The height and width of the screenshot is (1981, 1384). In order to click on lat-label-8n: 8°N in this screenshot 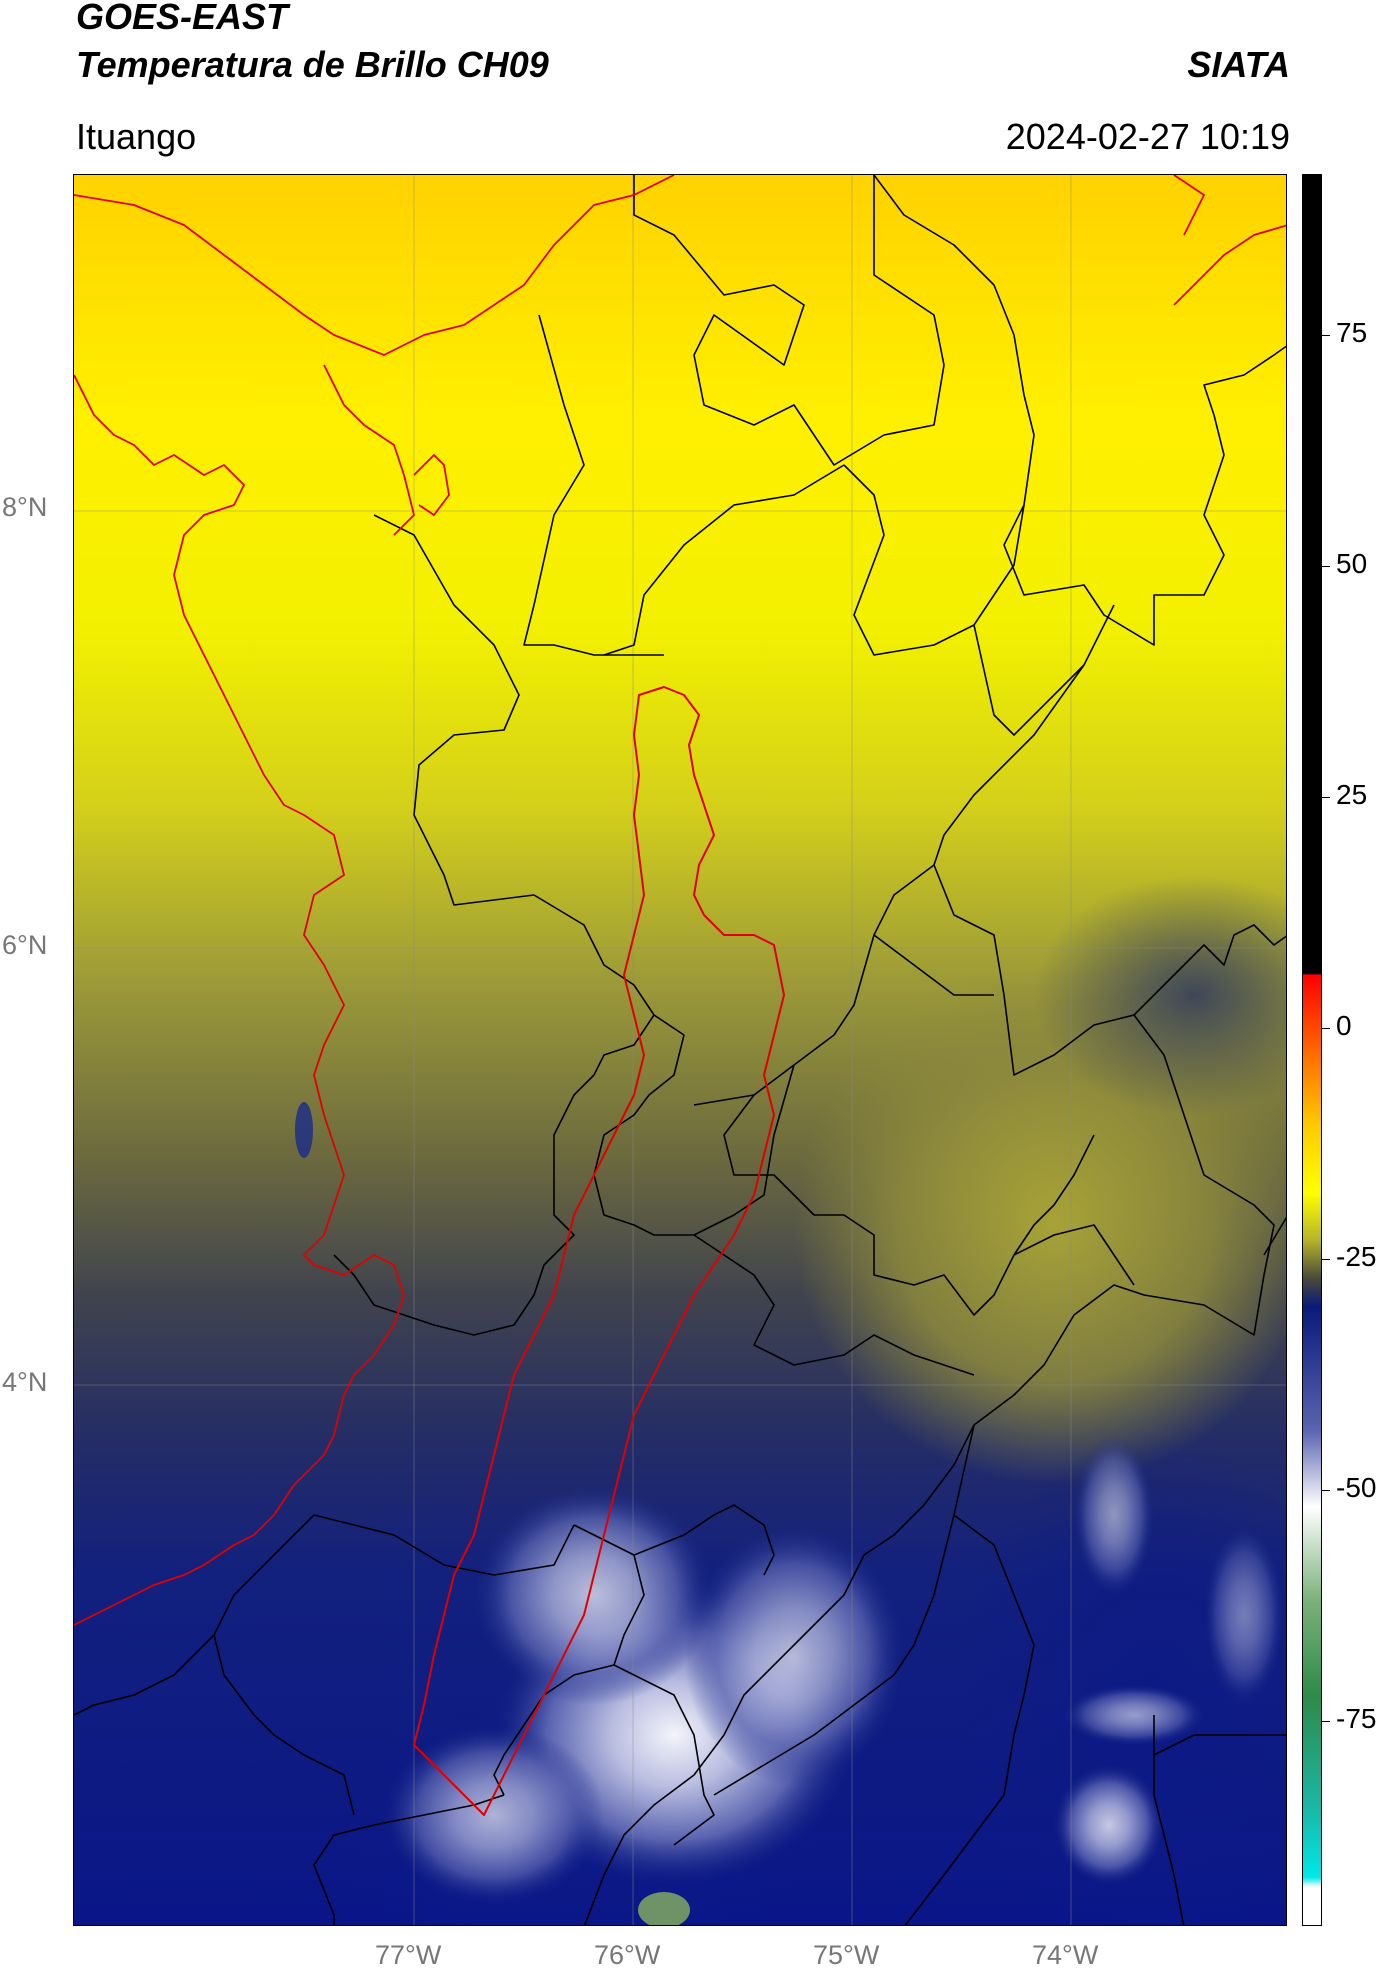, I will do `click(25, 507)`.